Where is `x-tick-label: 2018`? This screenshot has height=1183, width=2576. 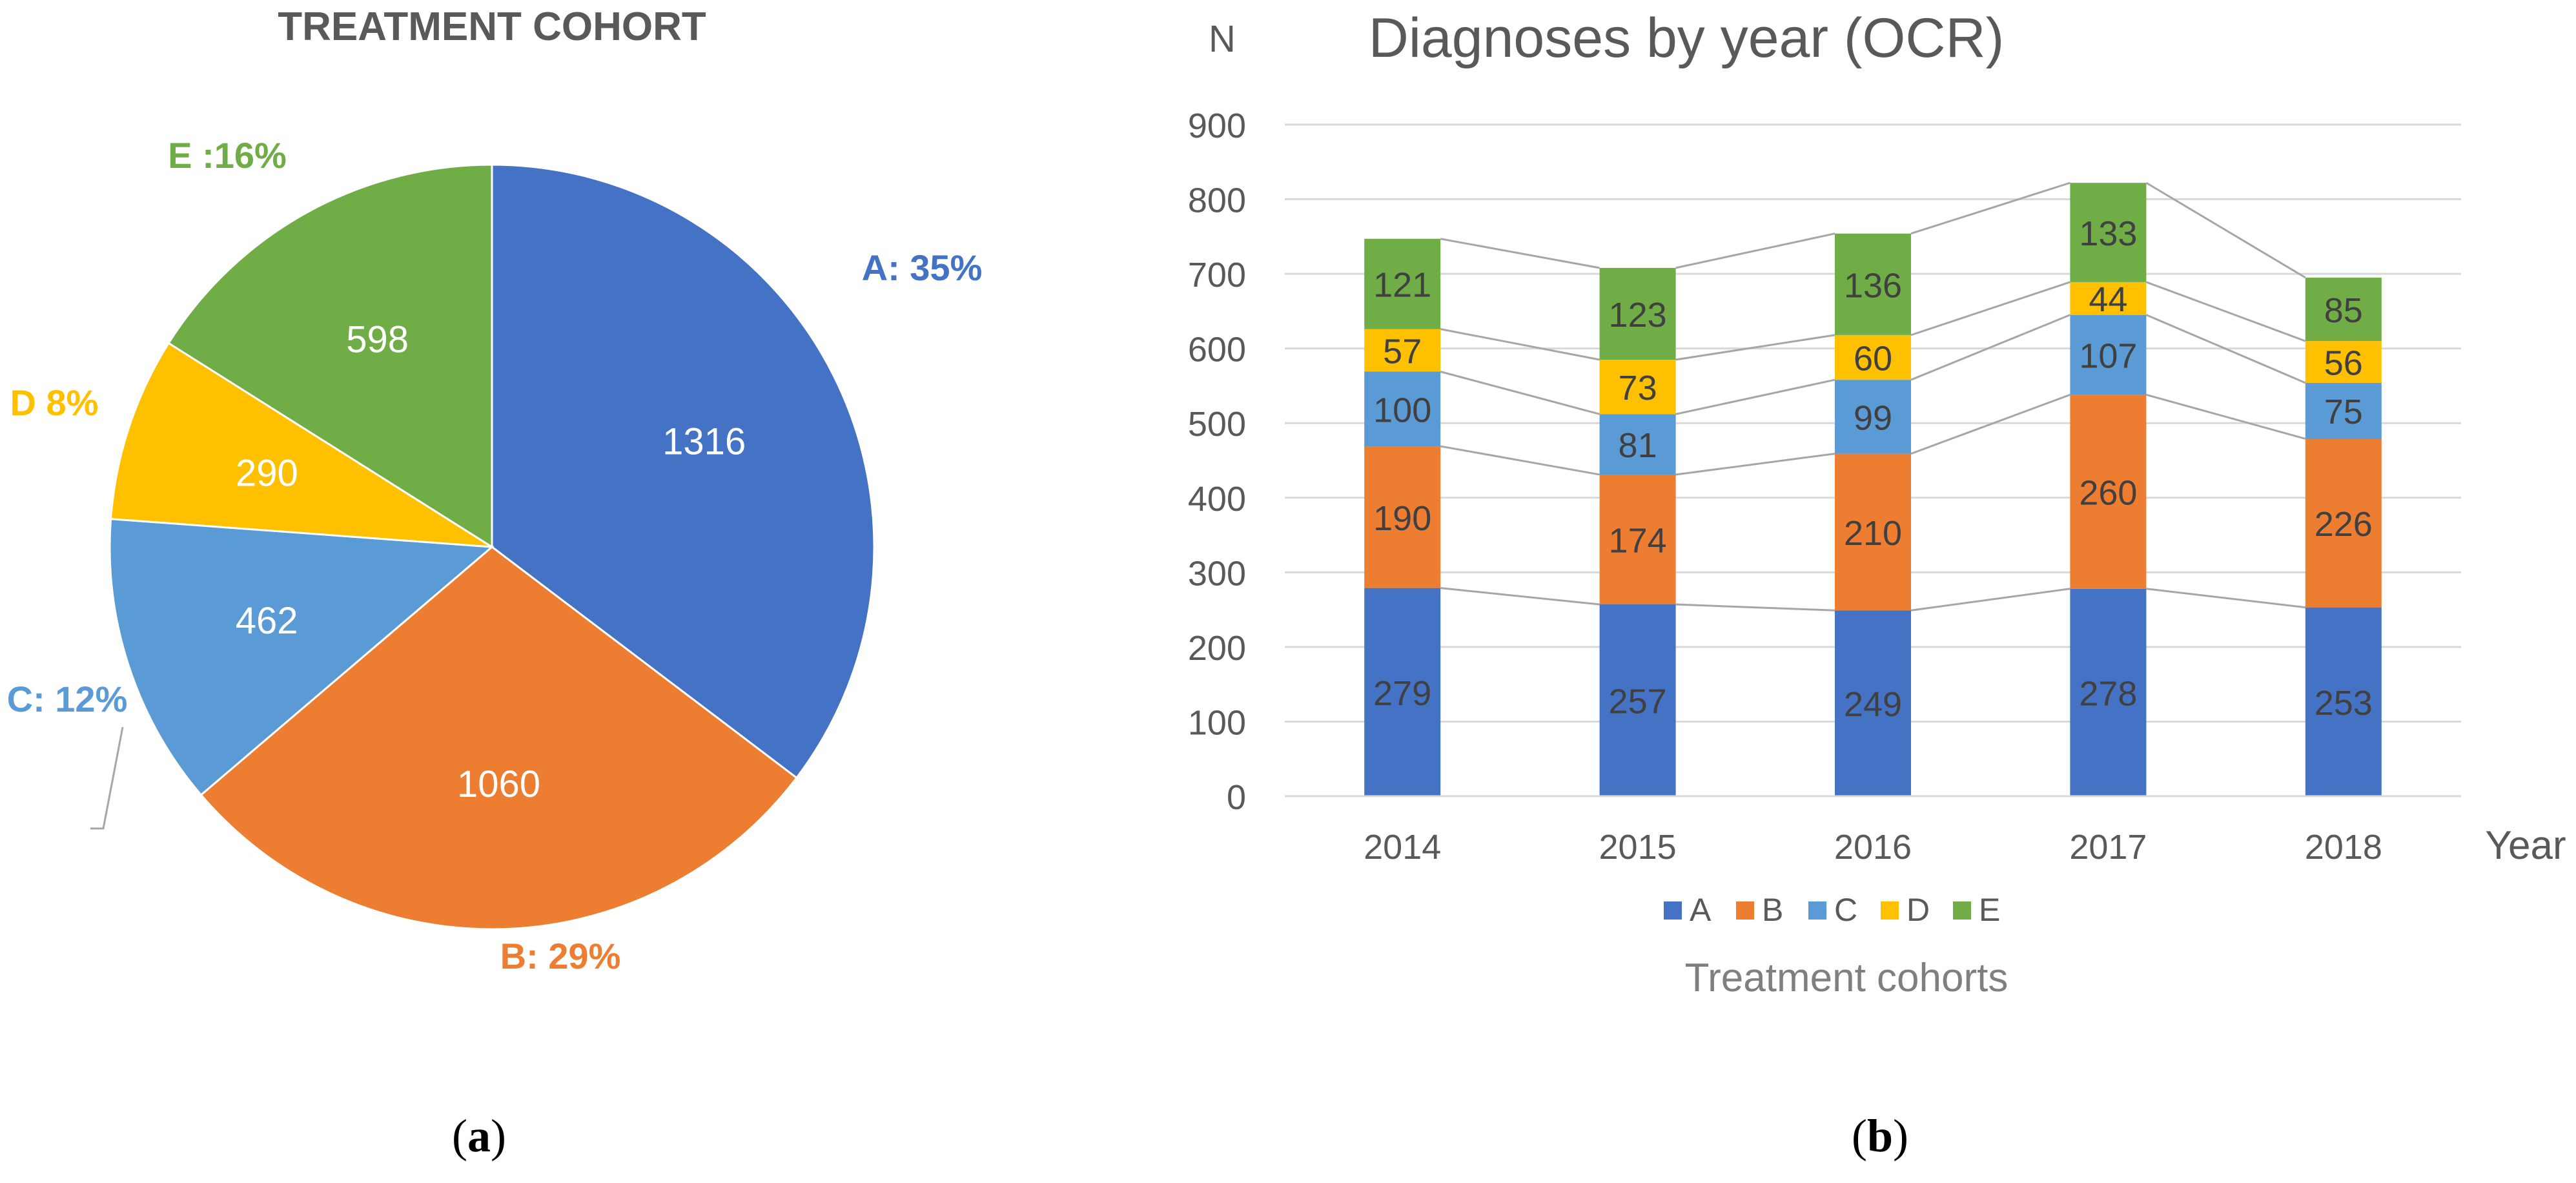 x-tick-label: 2018 is located at coordinates (2343, 847).